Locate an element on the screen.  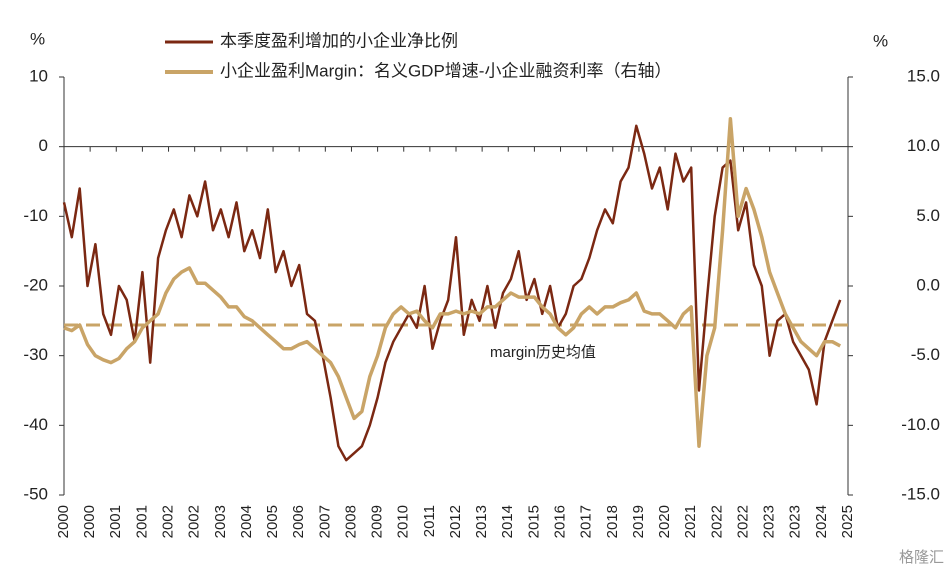
y2-tick-label: -10.0 is located at coordinates (920, 424).